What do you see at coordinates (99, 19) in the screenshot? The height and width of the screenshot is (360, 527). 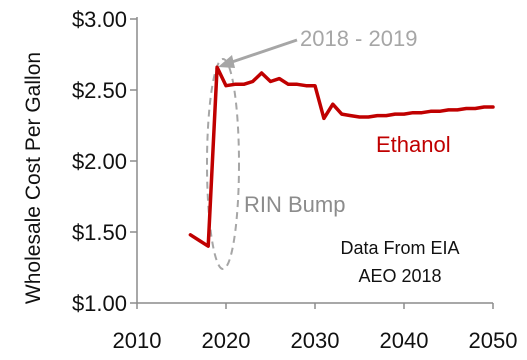 I see `y-tick-label: $3.00` at bounding box center [99, 19].